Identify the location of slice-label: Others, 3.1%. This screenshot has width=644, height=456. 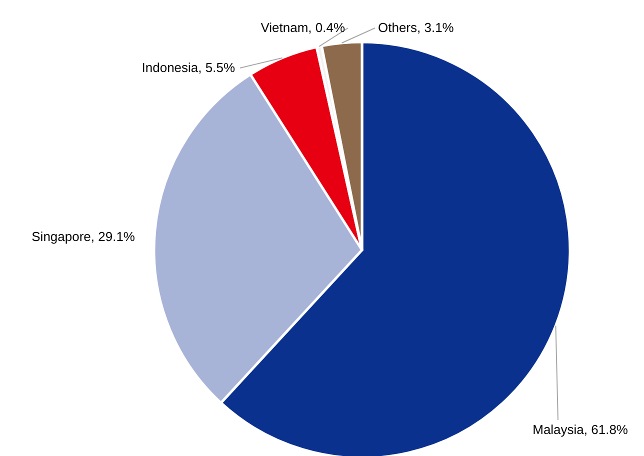
(416, 27).